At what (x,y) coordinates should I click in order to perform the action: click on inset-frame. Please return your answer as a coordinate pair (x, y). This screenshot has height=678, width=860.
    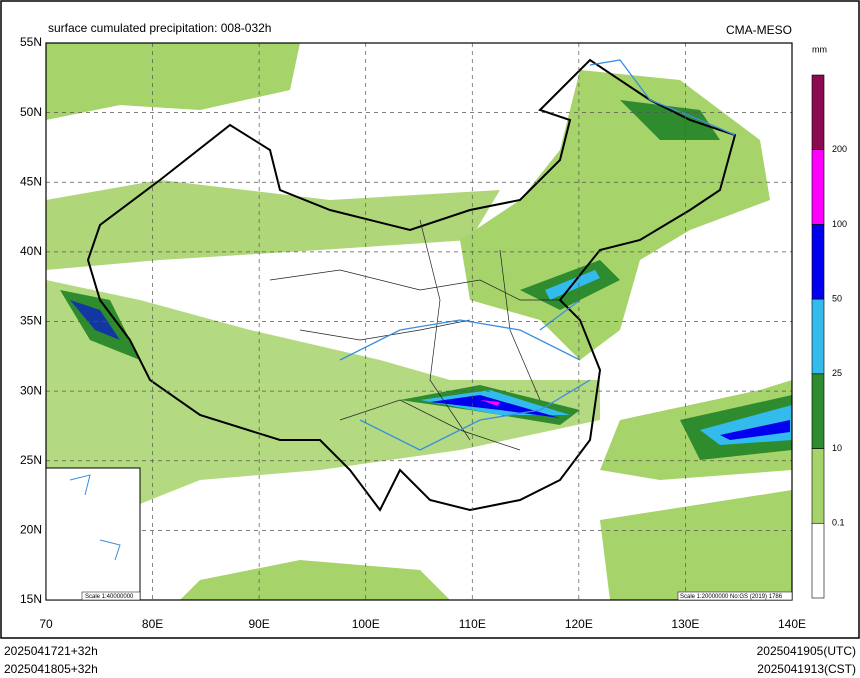
    Looking at the image, I should click on (93, 534).